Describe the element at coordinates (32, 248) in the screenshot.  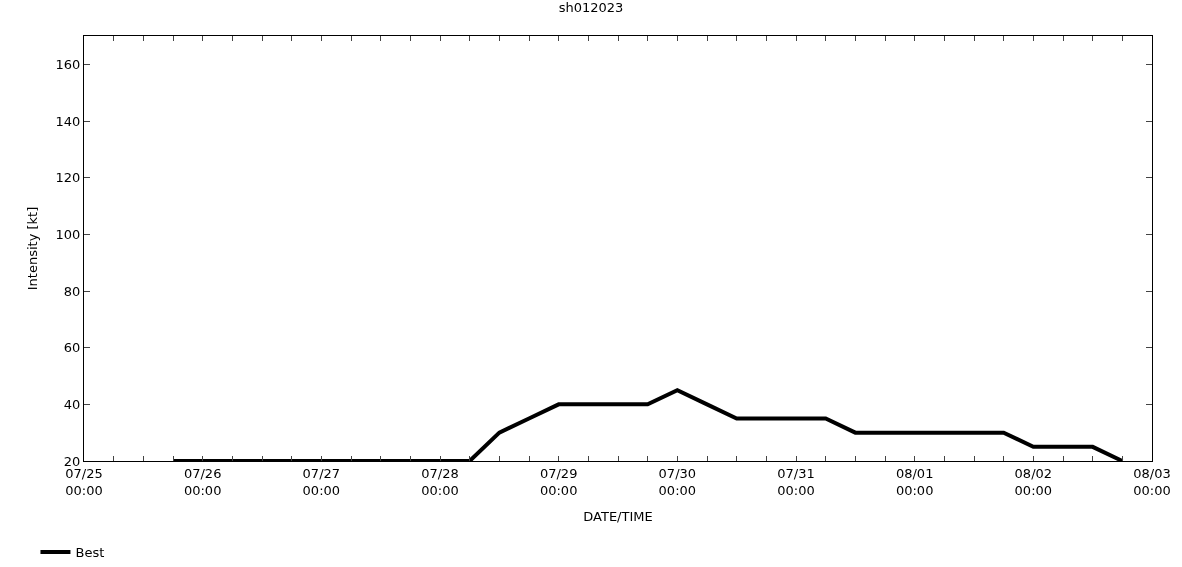
I see `y-axis-title: Intensity [kt]` at that location.